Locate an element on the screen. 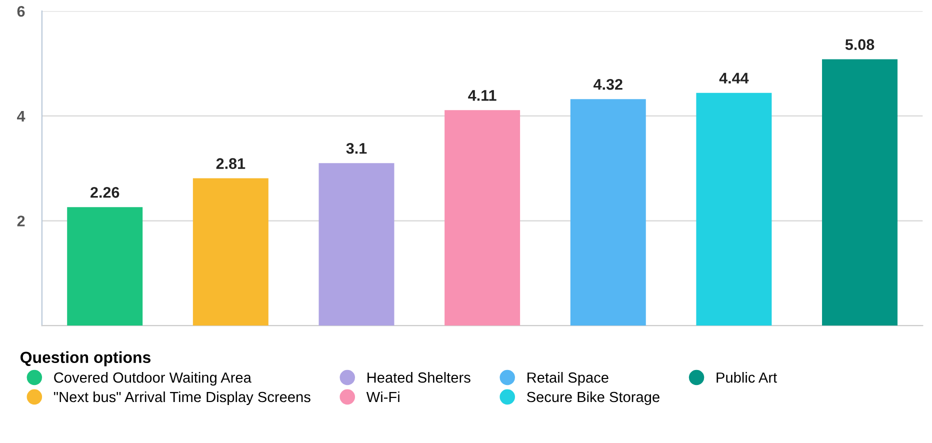  y-tick-label: 4 is located at coordinates (21, 116).